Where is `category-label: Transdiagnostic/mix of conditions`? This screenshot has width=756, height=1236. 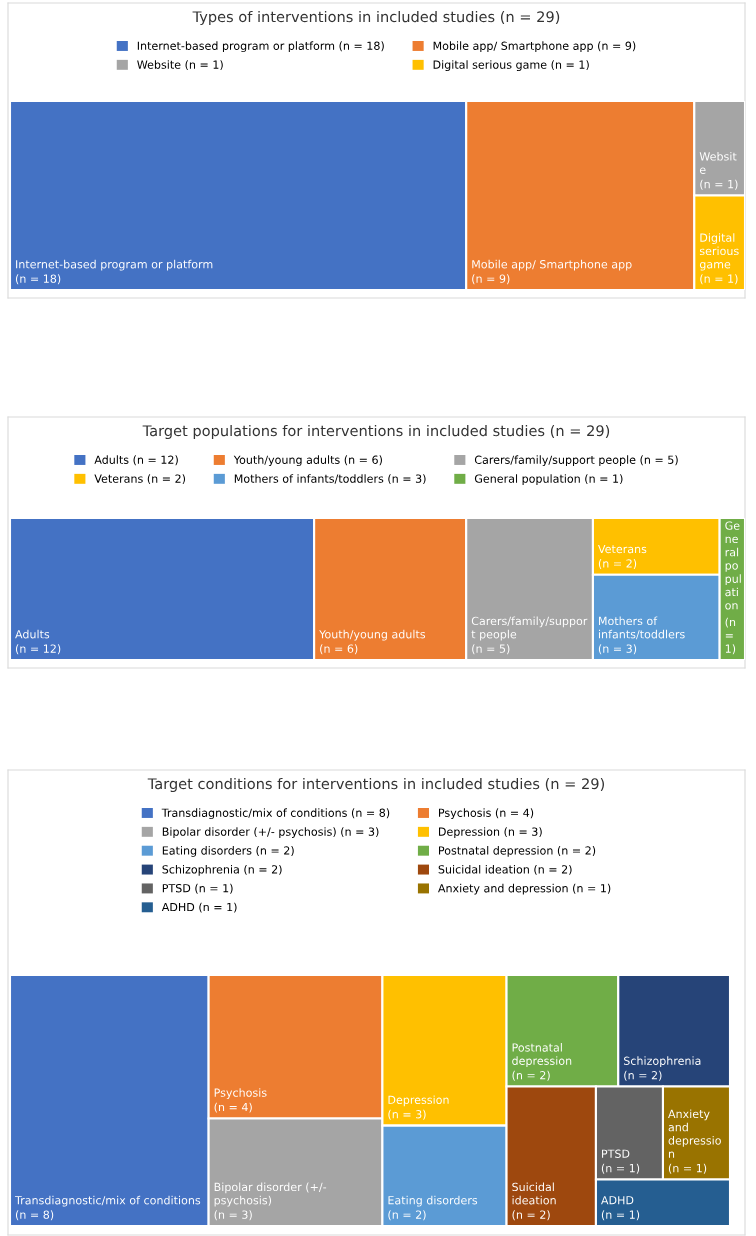 category-label: Transdiagnostic/mix of conditions is located at coordinates (107, 1201).